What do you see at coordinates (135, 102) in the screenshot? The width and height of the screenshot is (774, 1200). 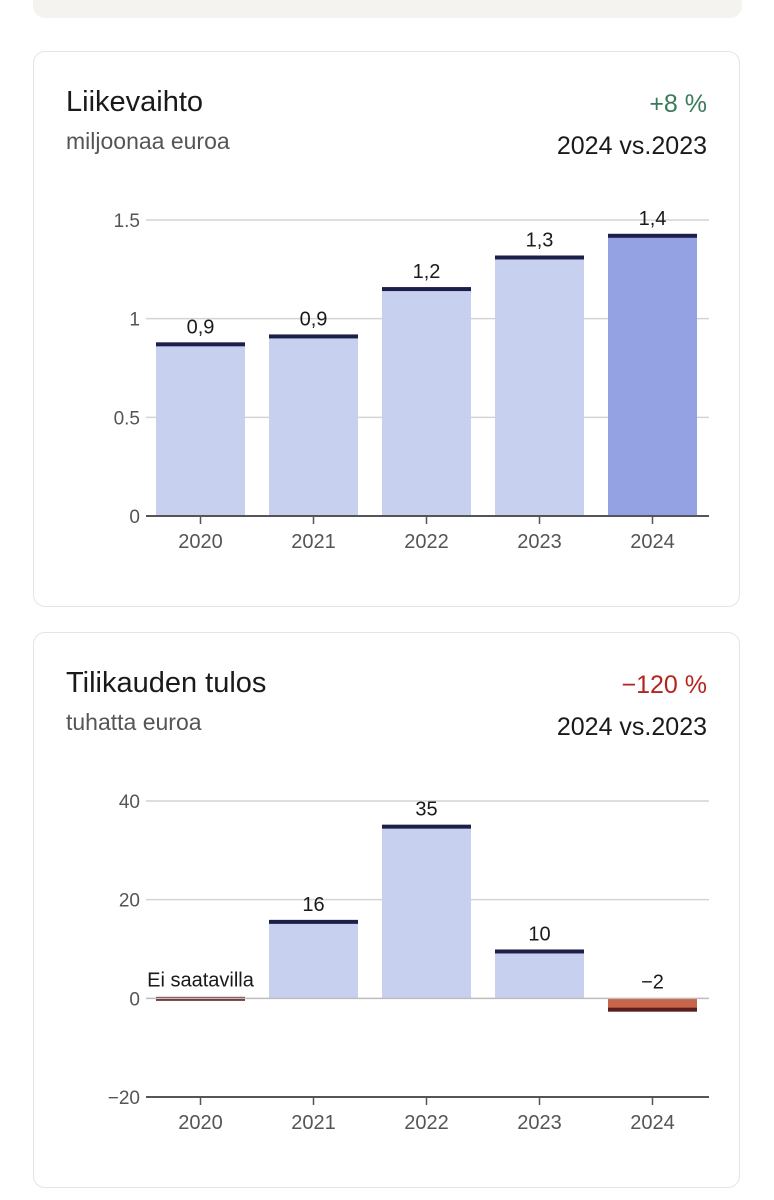 I see `card-title: Liikevaihto` at bounding box center [135, 102].